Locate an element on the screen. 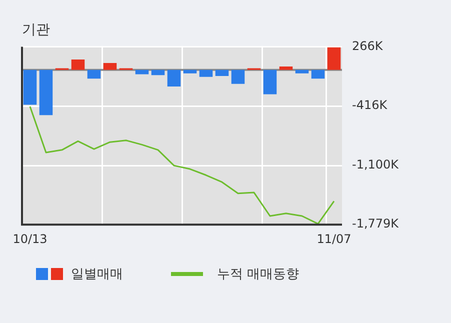 This screenshot has width=451, height=323. y-tick-label: -1,100K is located at coordinates (376, 165).